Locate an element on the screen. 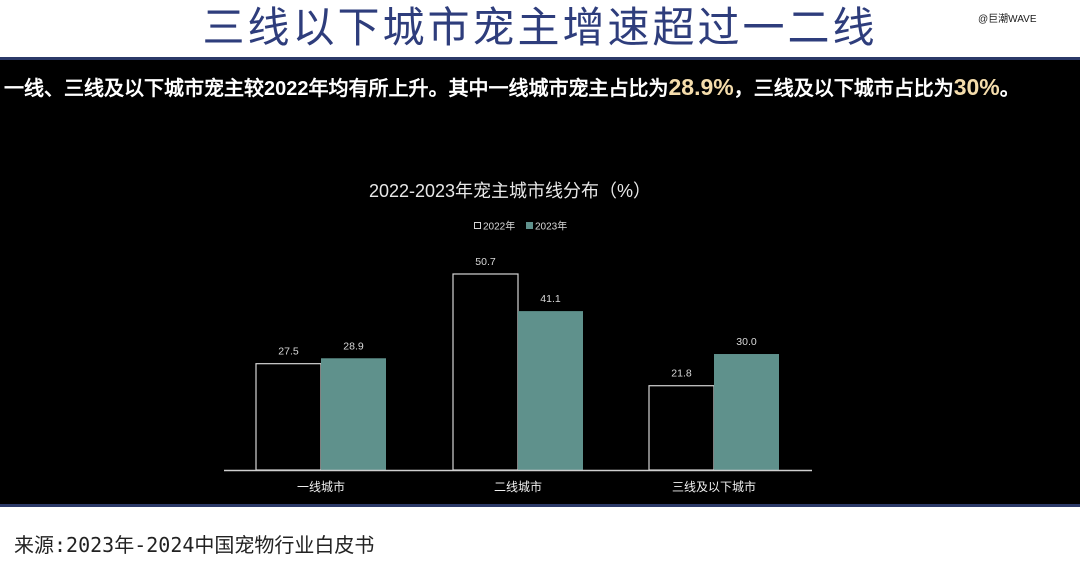 The image size is (1080, 564). value-label-series1-category1: 27.5 is located at coordinates (288, 352).